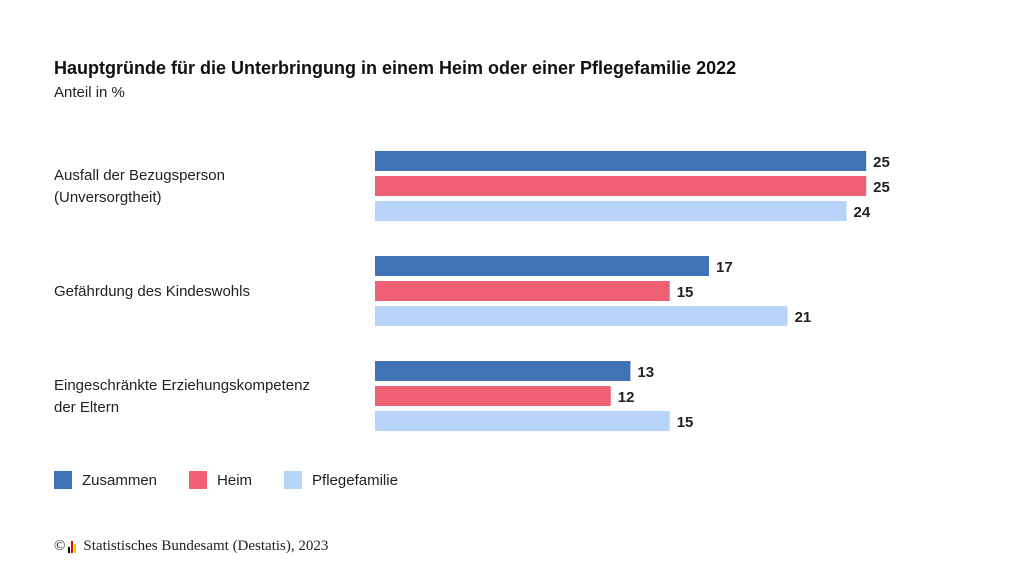 This screenshot has width=1024, height=576. What do you see at coordinates (120, 480) in the screenshot?
I see `legend-label: Zusammen` at bounding box center [120, 480].